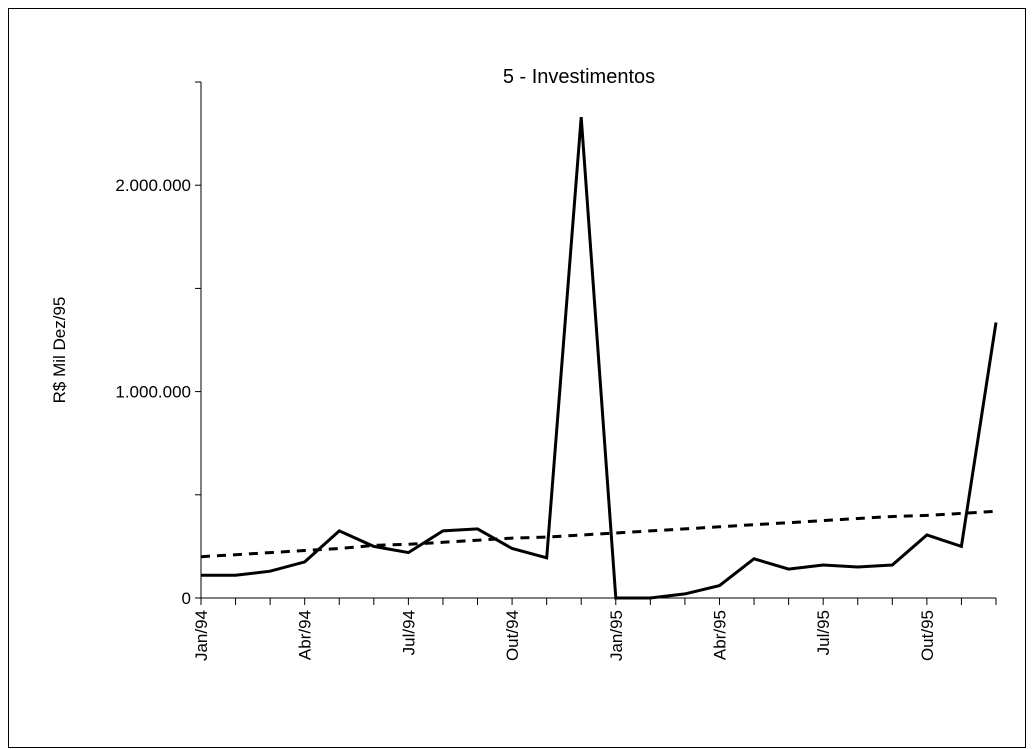 The image size is (1036, 749). I want to click on y-tick-label: 0, so click(186, 598).